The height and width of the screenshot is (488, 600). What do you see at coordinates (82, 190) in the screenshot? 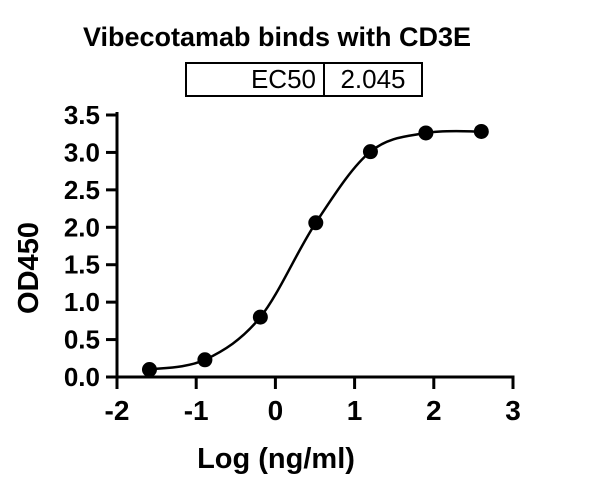
I see `y-tick-label: 2.5` at bounding box center [82, 190].